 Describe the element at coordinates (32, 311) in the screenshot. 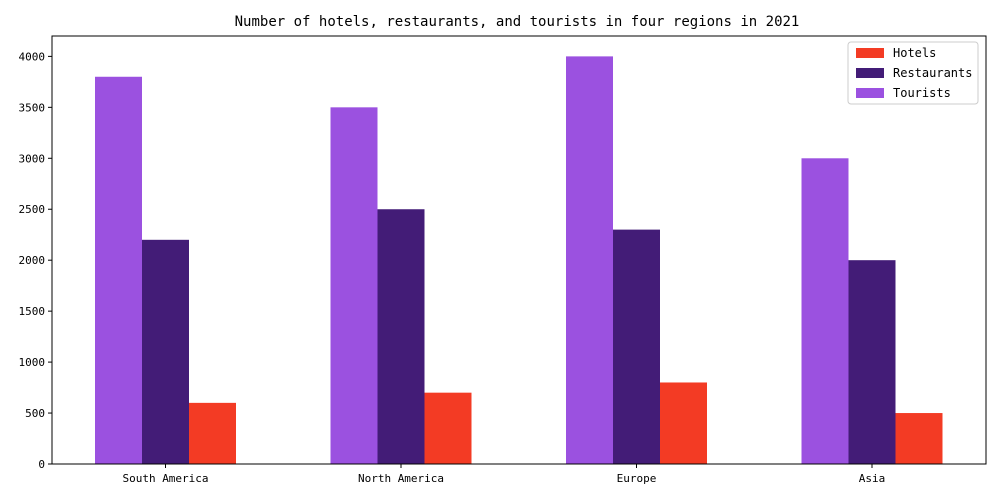

I see `y-tick-label: 1500` at that location.